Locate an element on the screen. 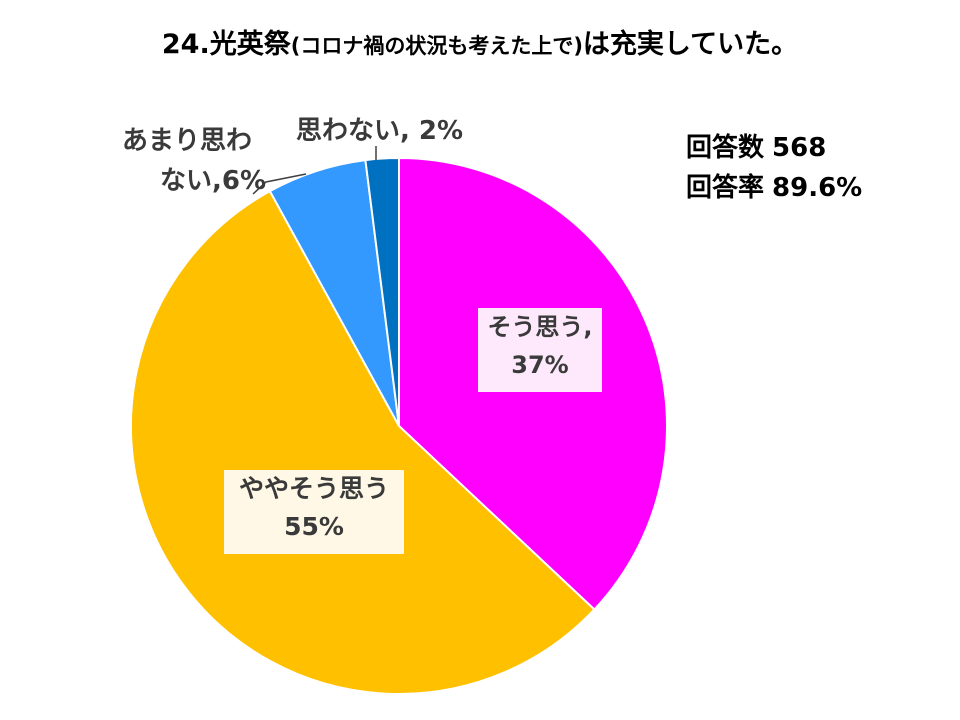 The image size is (960, 720). responses-row: 回答数 568 is located at coordinates (774, 148).